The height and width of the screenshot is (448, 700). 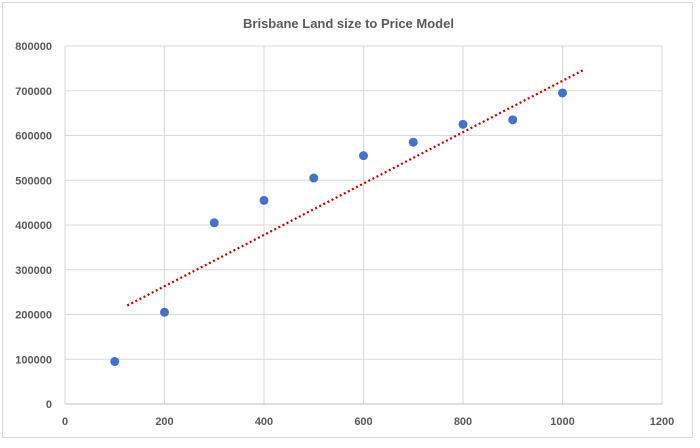 I want to click on y-tick-label: 700000, so click(x=33, y=92).